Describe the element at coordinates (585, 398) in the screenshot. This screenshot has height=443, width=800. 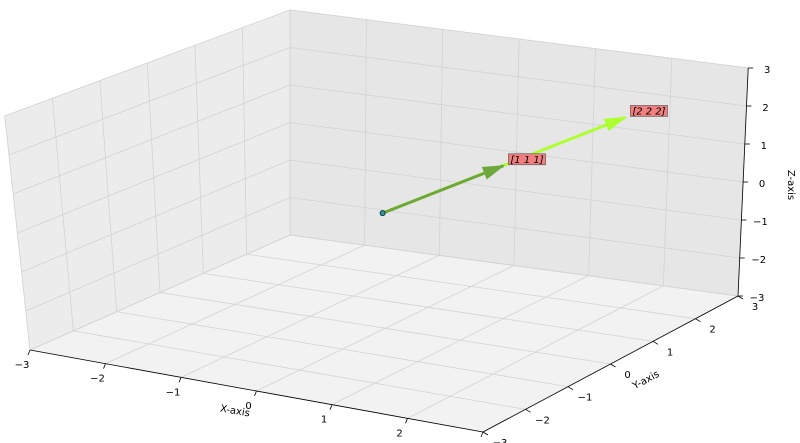
I see `y-tick-label: −1` at that location.